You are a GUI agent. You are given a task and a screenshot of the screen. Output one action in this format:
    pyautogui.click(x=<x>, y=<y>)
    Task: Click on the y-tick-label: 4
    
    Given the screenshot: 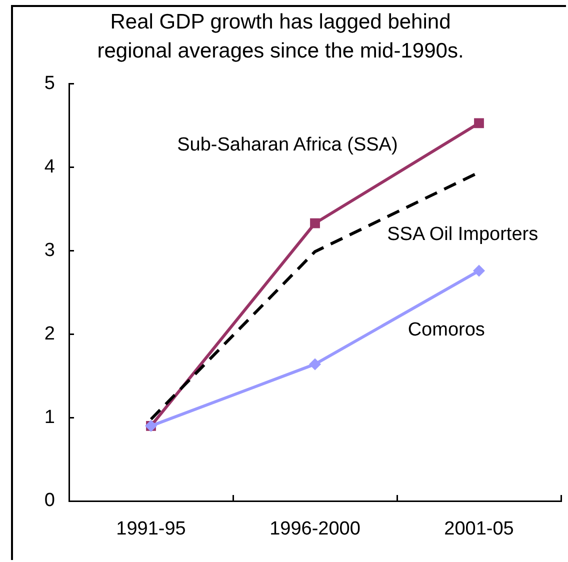 What is the action you would take?
    pyautogui.click(x=50, y=167)
    